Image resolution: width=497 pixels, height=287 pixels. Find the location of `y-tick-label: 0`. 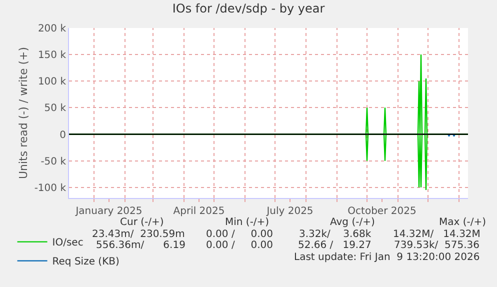

y-tick-label: 0 is located at coordinates (63, 135).